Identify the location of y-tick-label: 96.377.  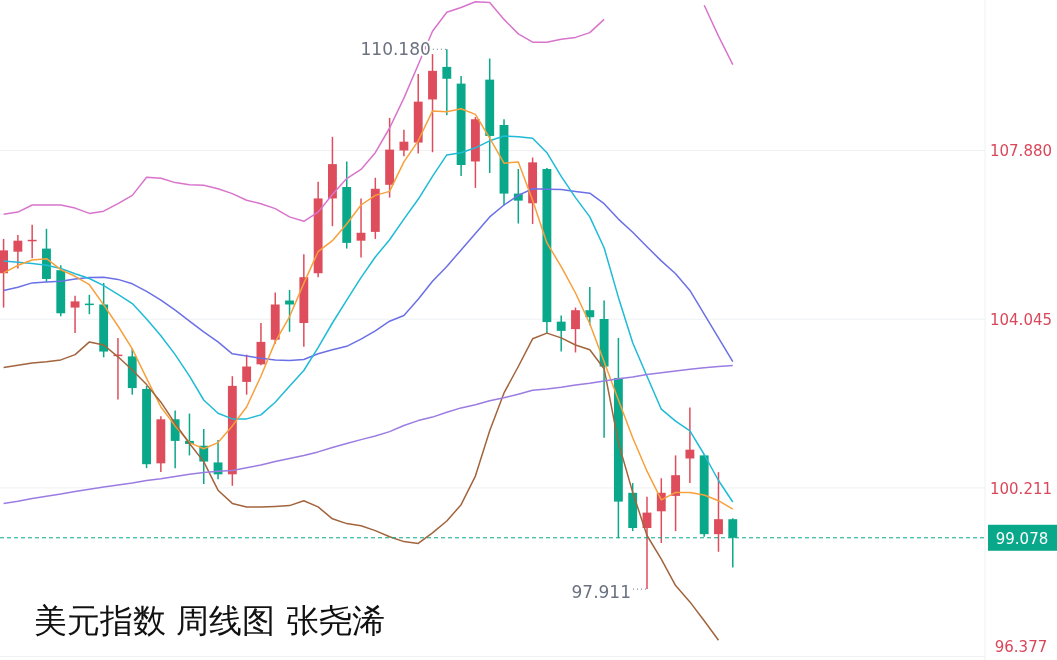
(1021, 647).